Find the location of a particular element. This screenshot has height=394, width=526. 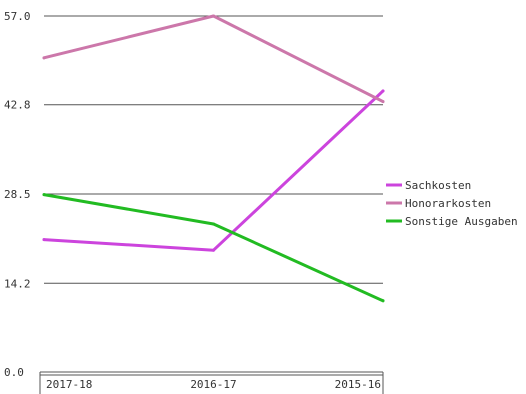

x-tick-label: 2016-17 is located at coordinates (213, 384).